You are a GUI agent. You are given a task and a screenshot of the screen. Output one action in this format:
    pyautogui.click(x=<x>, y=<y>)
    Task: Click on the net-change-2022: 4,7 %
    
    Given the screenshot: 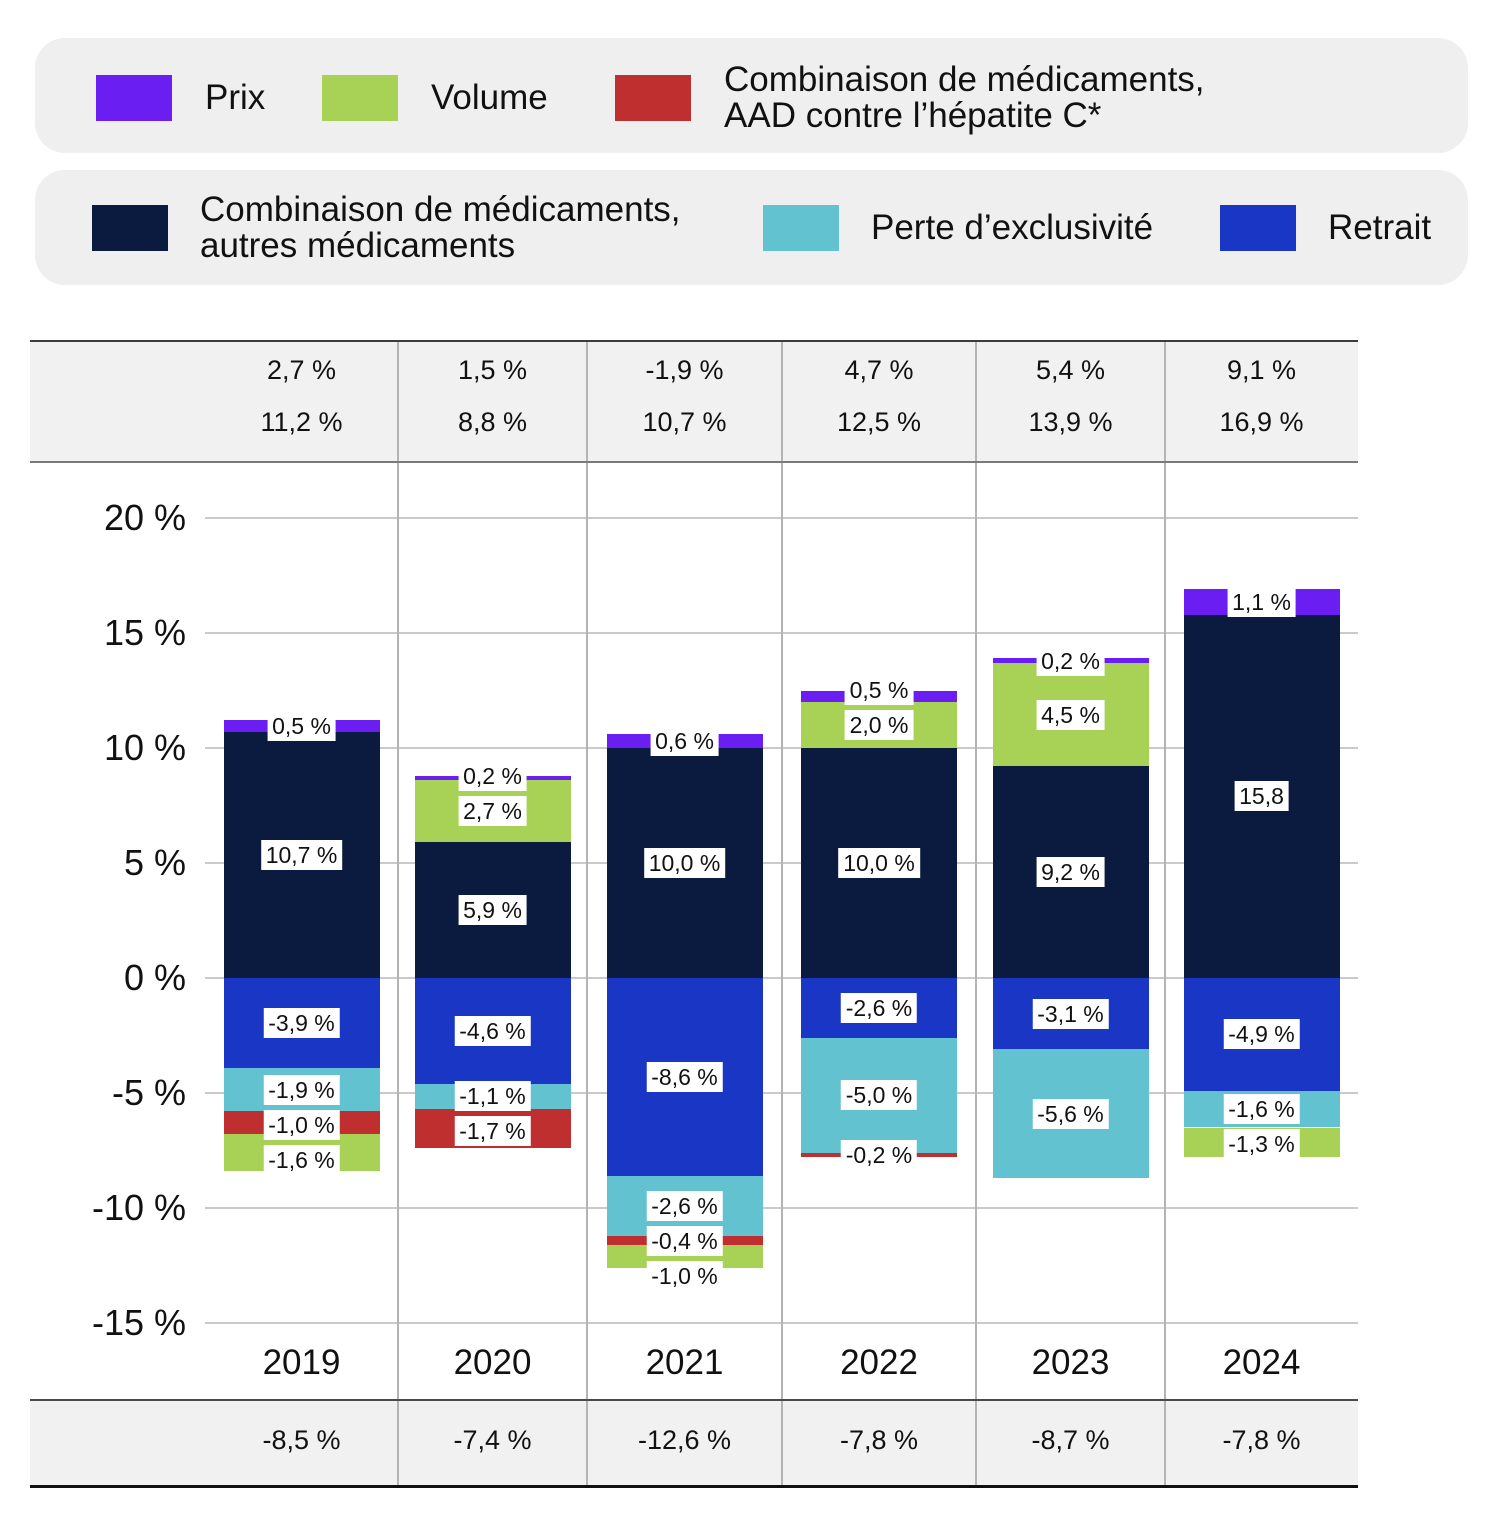 What is the action you would take?
    pyautogui.click(x=879, y=370)
    